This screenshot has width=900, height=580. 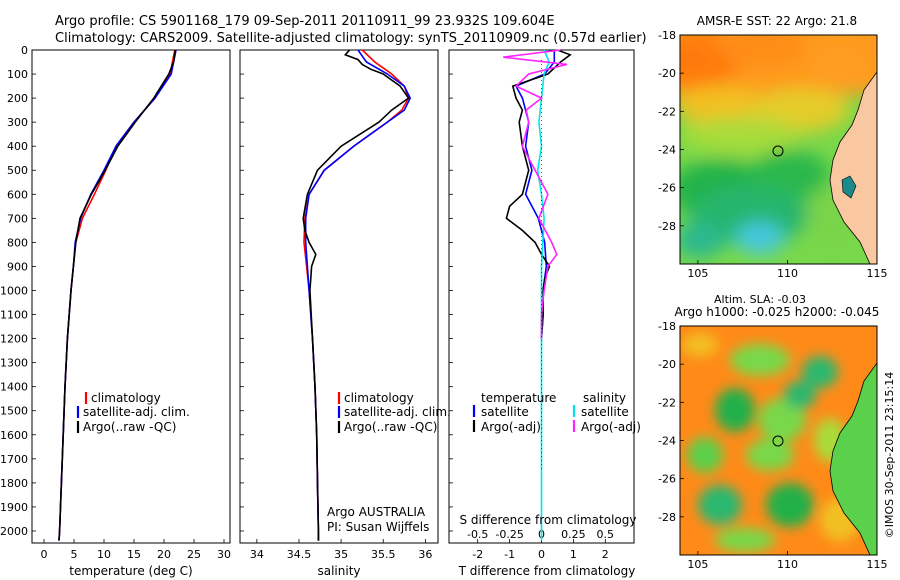 I want to click on depth-tick-label: 800, so click(x=17, y=242).